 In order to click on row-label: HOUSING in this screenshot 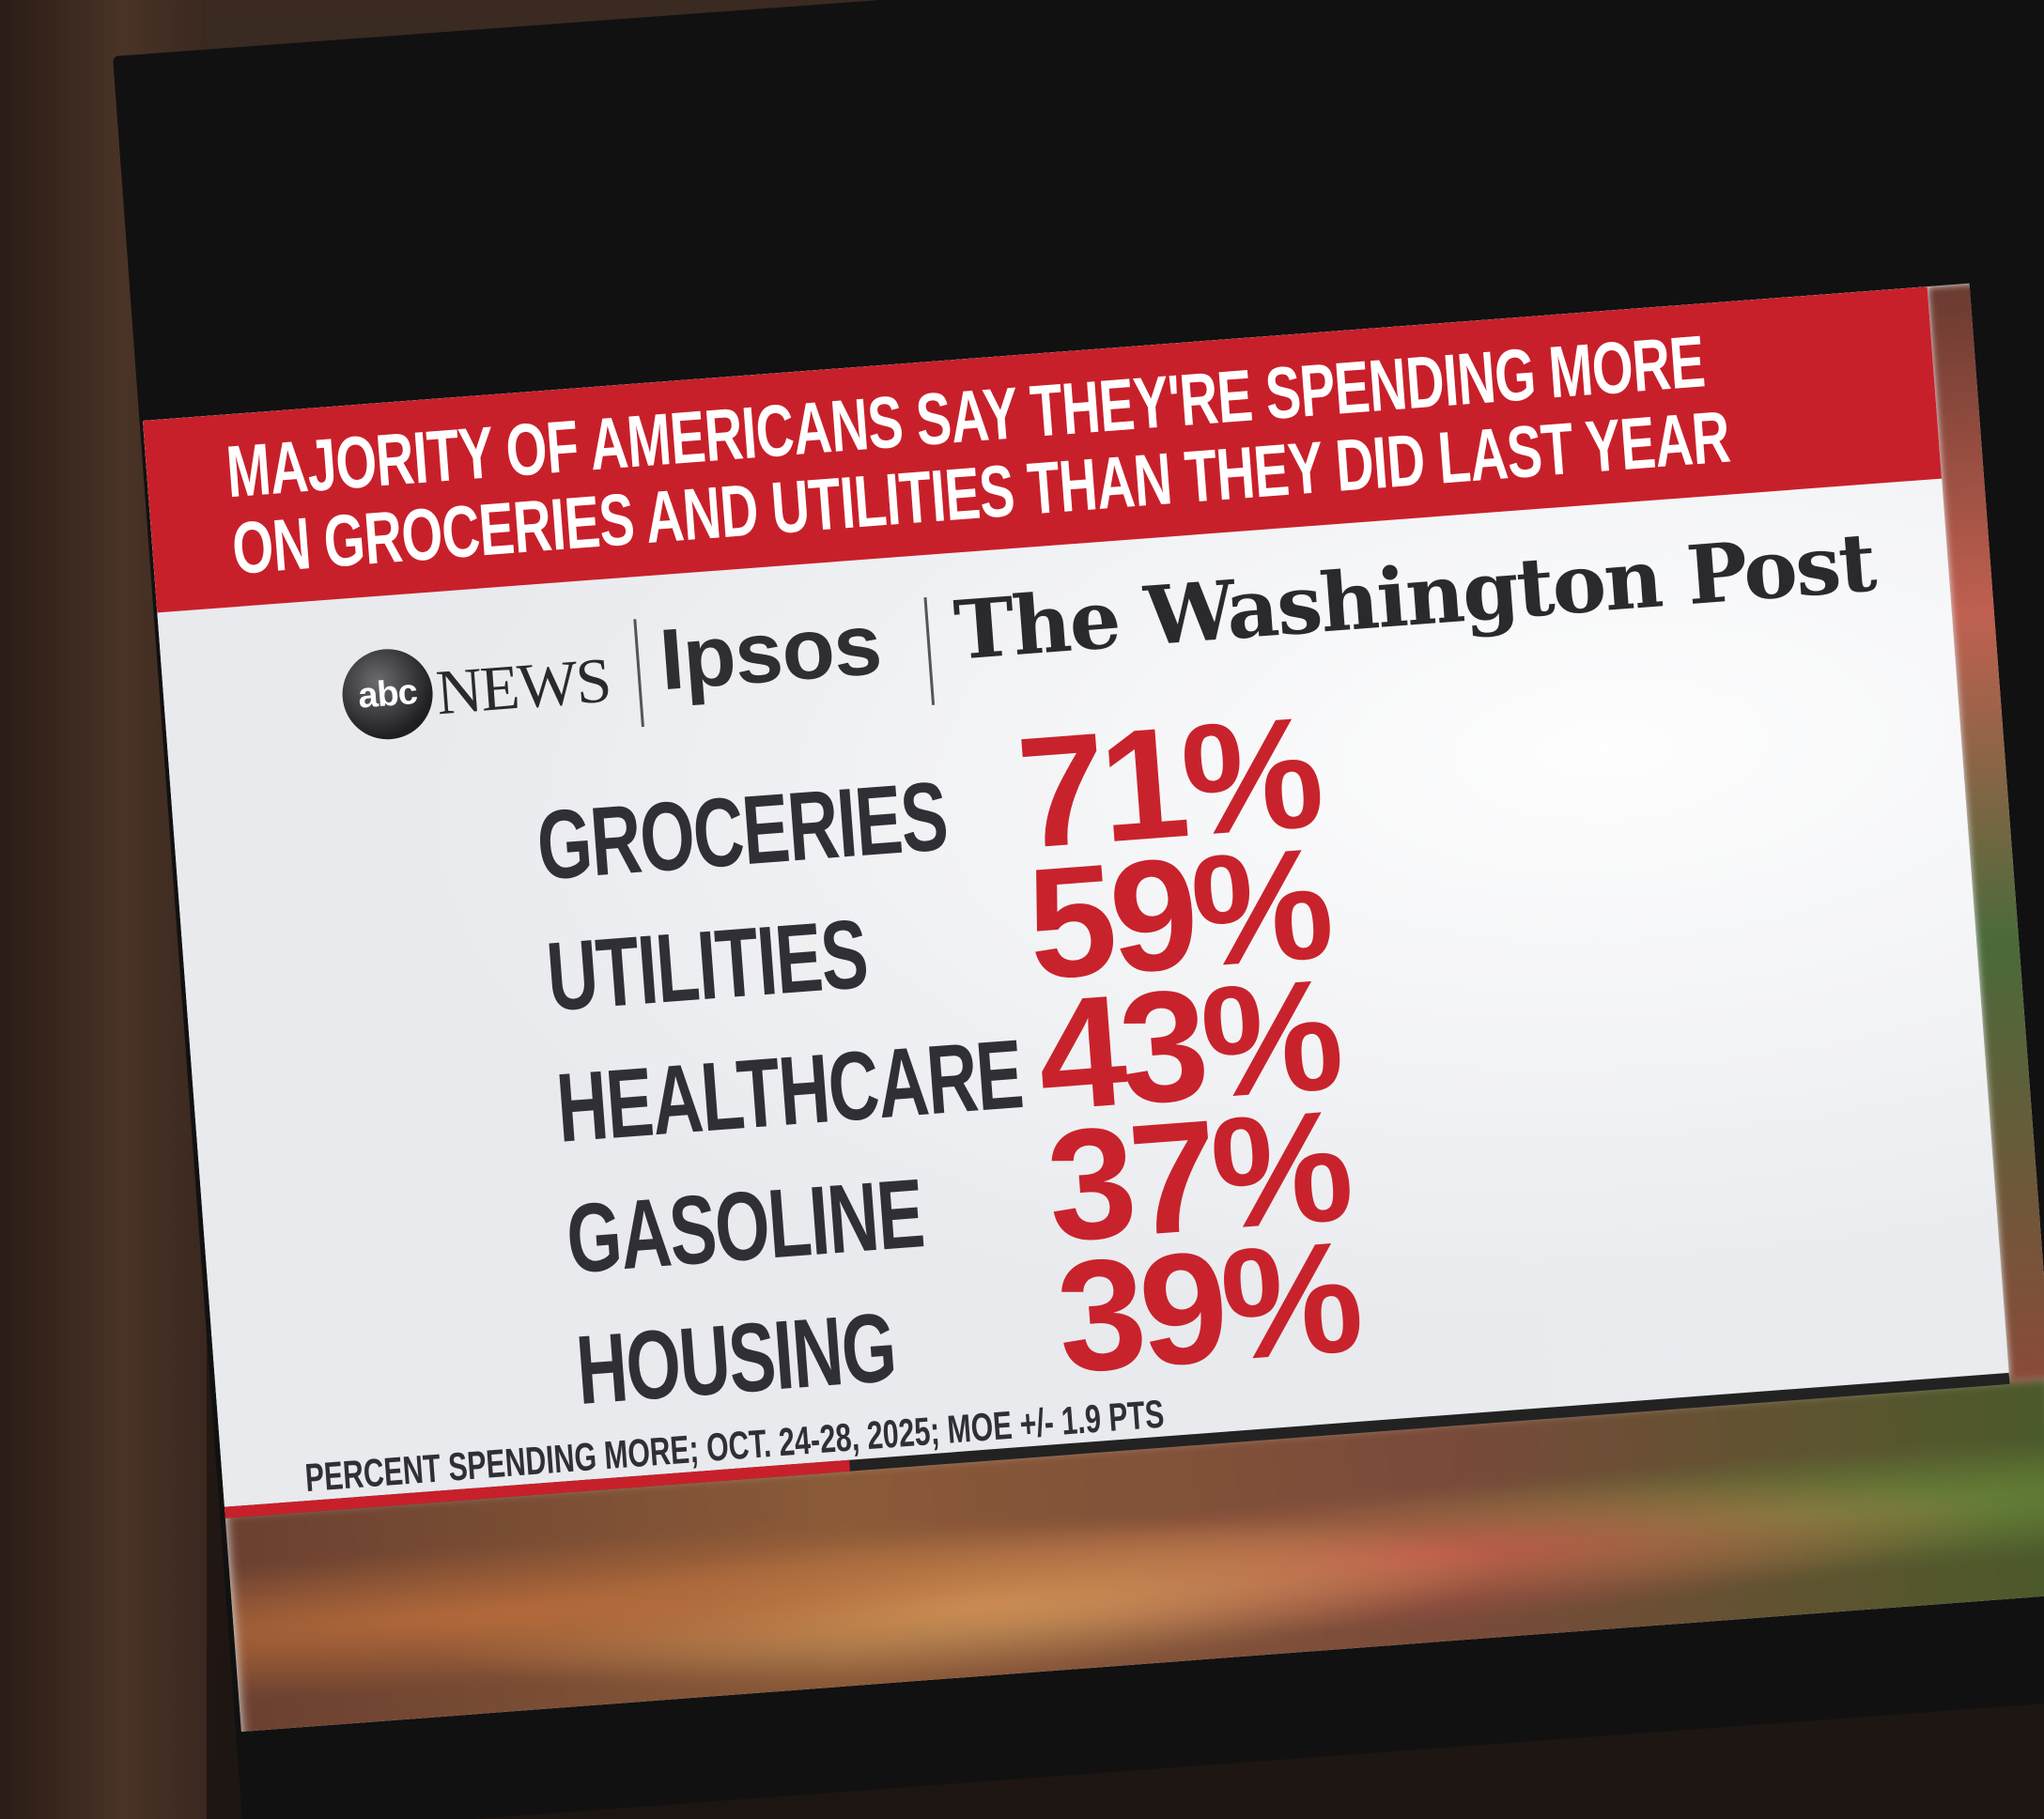, I will do `click(735, 1359)`.